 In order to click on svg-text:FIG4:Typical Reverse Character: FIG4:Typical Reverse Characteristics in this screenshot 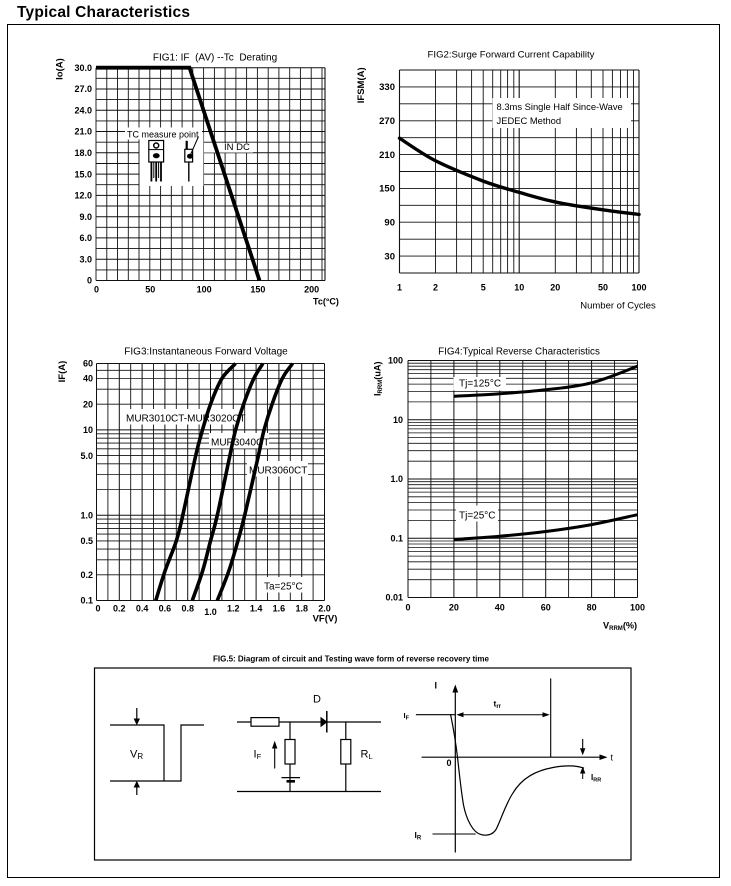, I will do `click(519, 352)`.